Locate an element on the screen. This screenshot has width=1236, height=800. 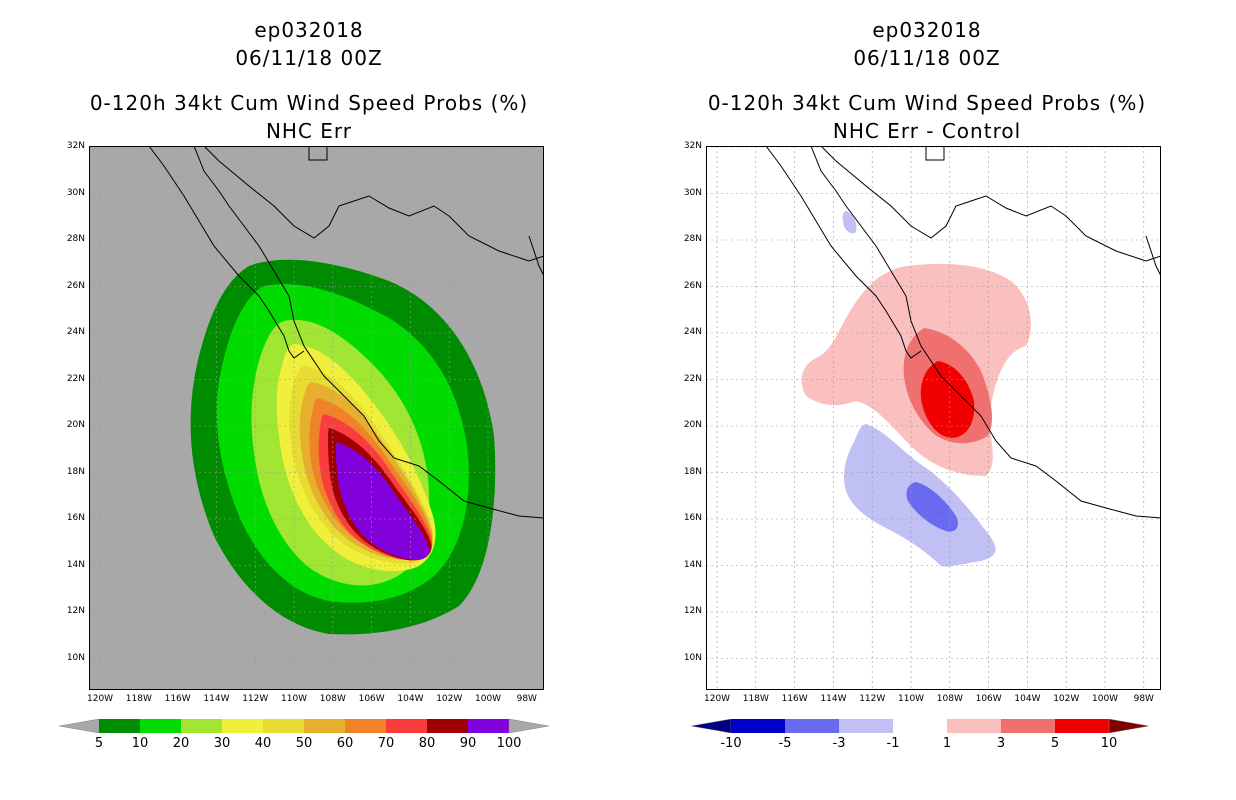
right-product-title: 0-120h 34kt Cum Wind Speed Probs (%) is located at coordinates (927, 103).